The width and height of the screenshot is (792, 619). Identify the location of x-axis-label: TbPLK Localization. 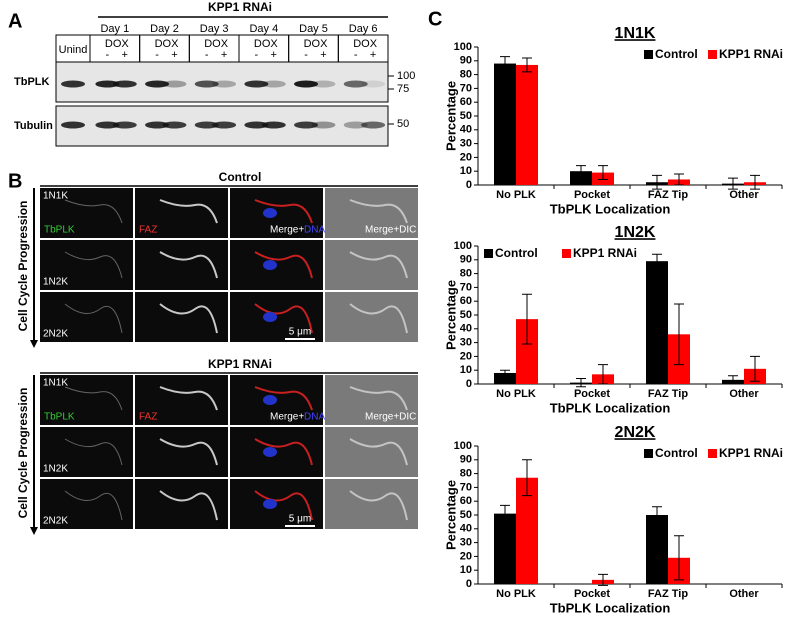
(610, 208).